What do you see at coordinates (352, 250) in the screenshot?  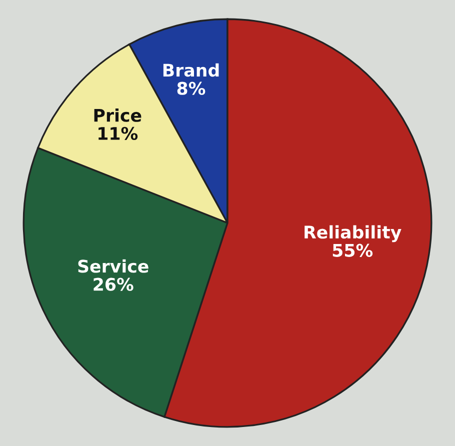 I see `data-label: 55%` at bounding box center [352, 250].